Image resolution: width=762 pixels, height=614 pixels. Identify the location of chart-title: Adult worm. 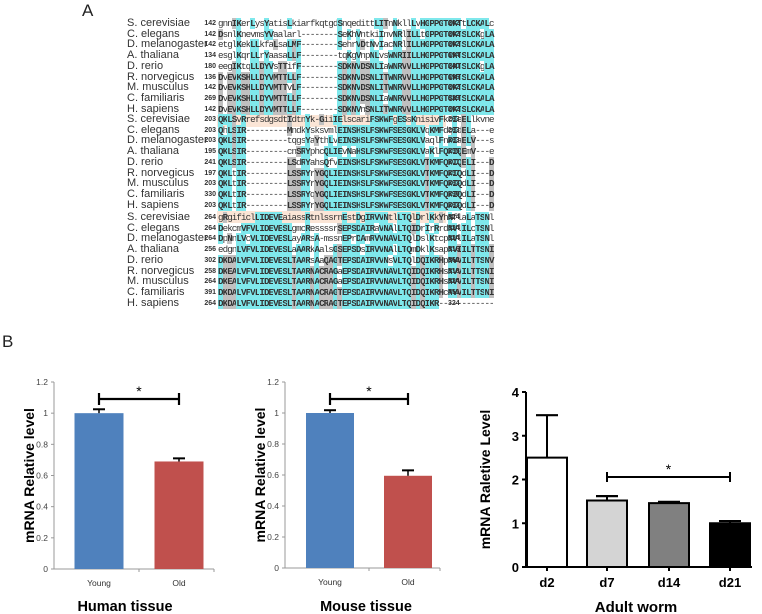
(636, 606).